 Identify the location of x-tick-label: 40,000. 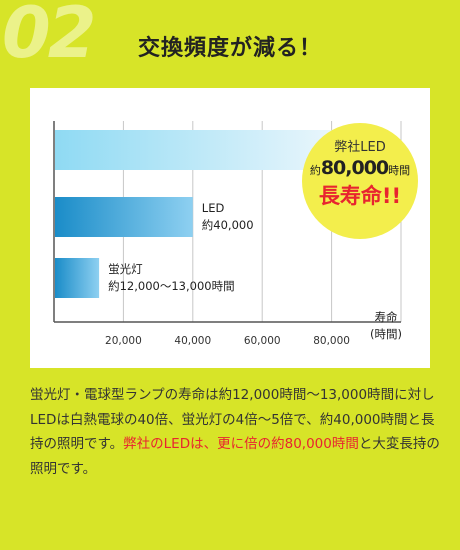
(192, 341).